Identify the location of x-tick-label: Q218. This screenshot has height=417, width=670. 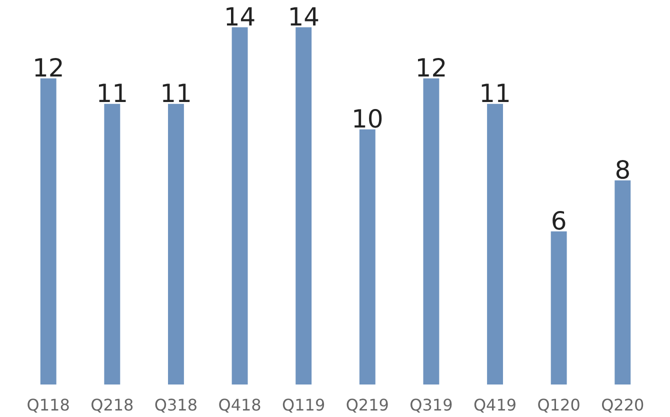
(112, 405).